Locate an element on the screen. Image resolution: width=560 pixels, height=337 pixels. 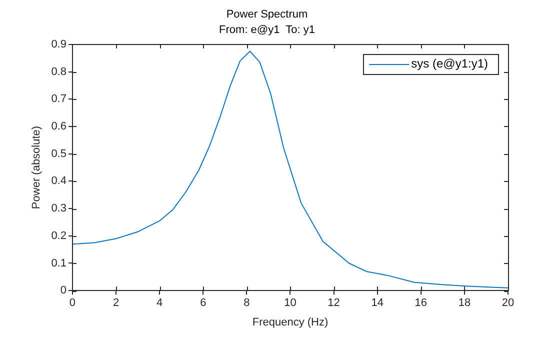
legend-label: sys (e@y1:y1) is located at coordinates (449, 63).